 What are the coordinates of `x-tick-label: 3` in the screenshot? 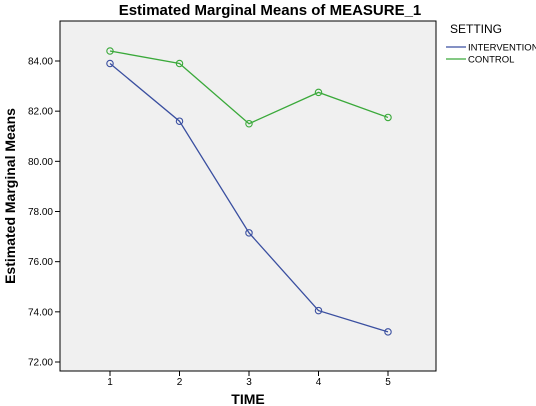 It's located at (249, 382).